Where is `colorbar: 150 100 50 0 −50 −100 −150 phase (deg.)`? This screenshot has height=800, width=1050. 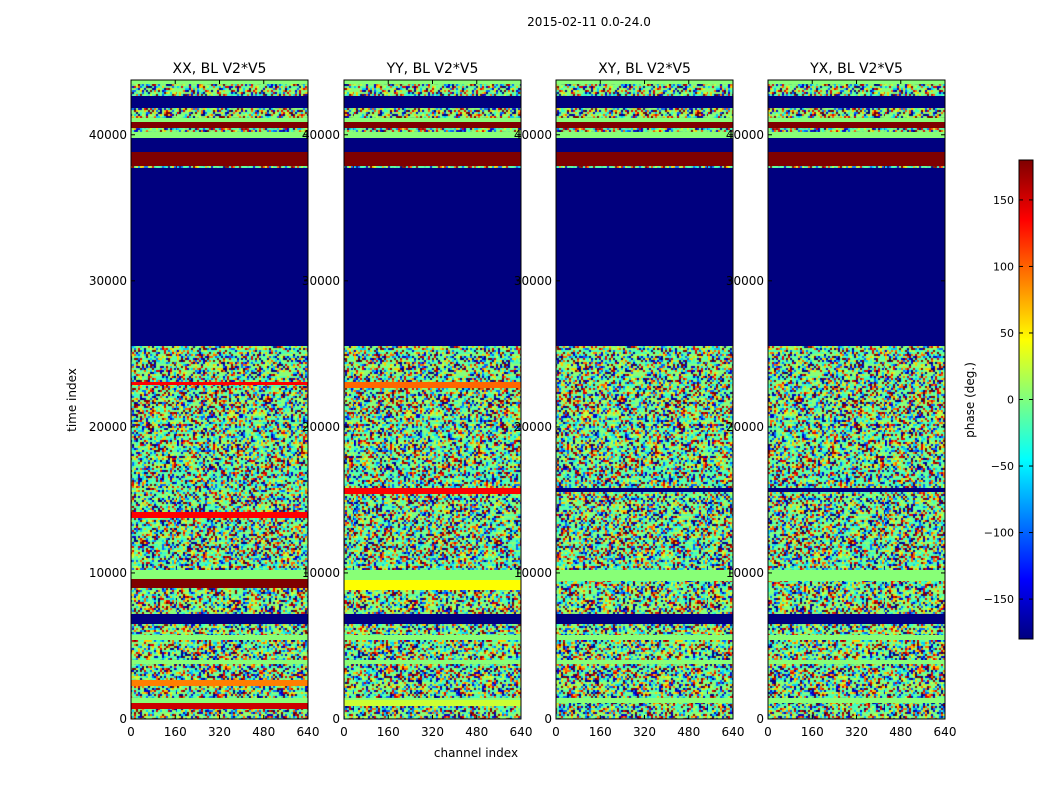
colorbar: 150 100 50 0 −50 −100 −150 phase (deg.) is located at coordinates (998, 399).